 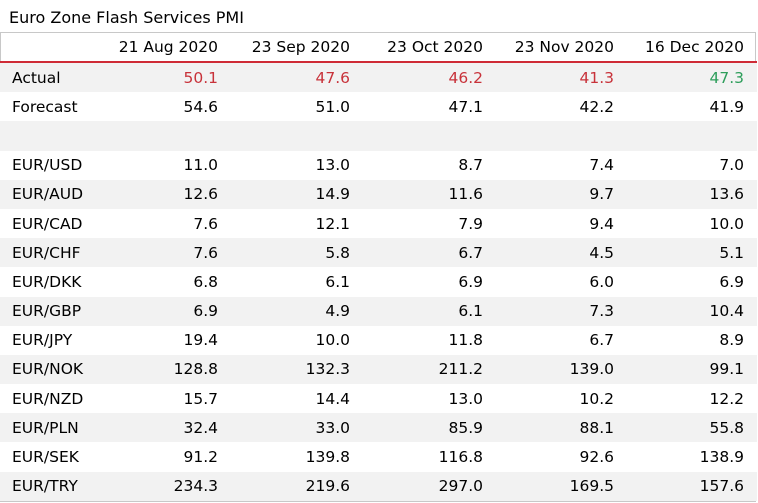 I want to click on pair-value: 9.4, so click(x=548, y=223).